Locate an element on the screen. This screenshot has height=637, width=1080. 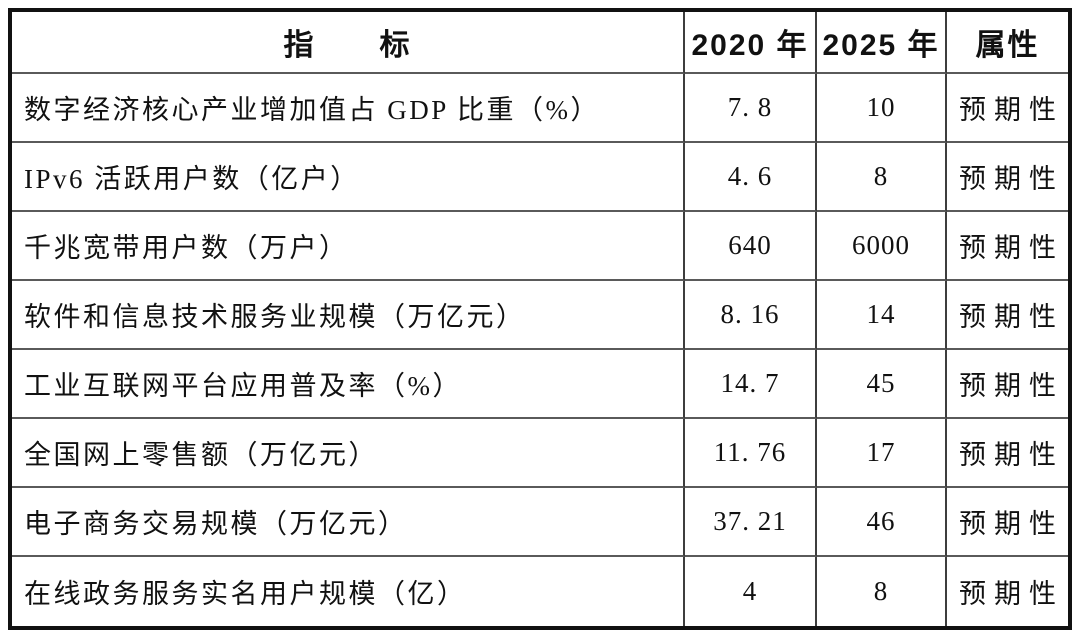
table-row-2020: 7. 8 is located at coordinates (751, 108).